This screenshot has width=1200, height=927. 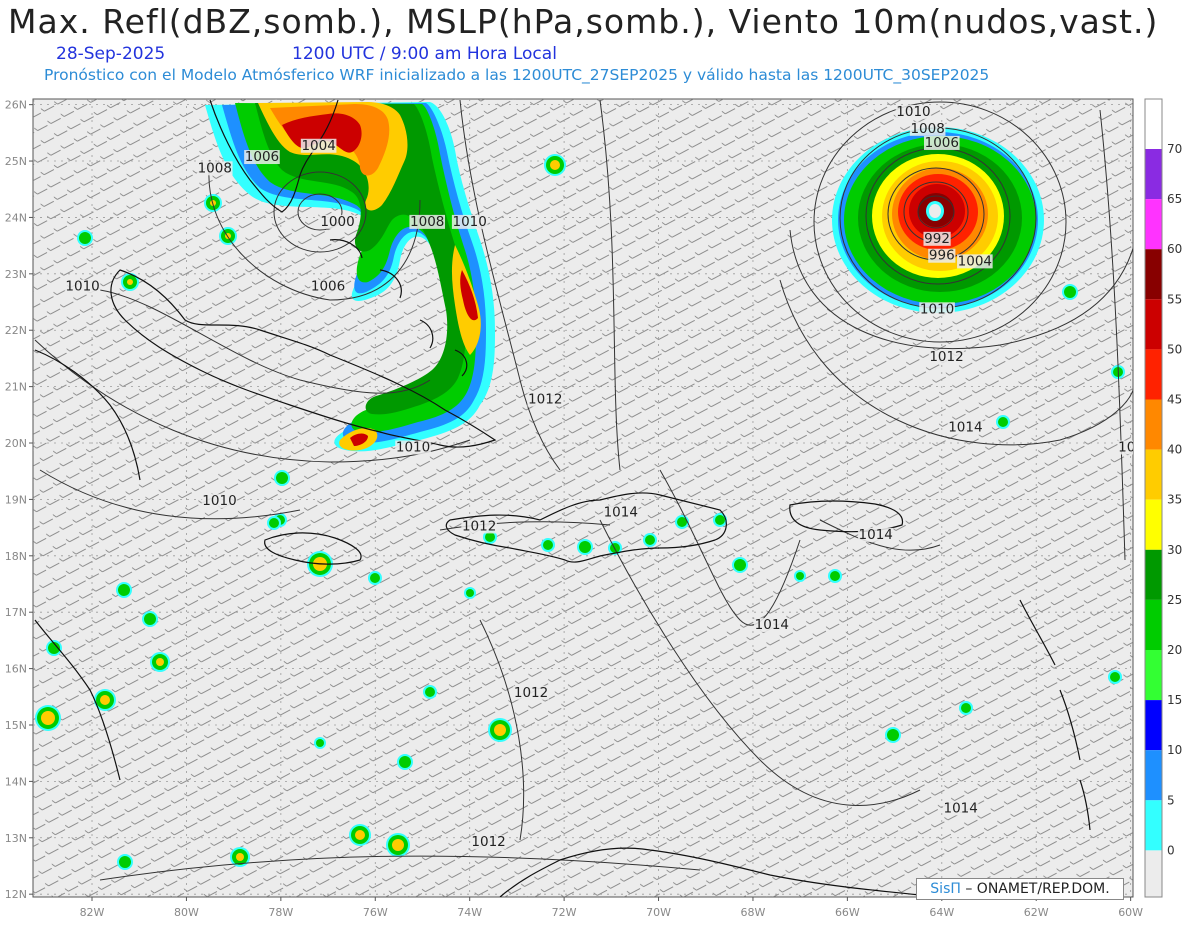 I want to click on pressure-label: 1006, so click(x=328, y=287).